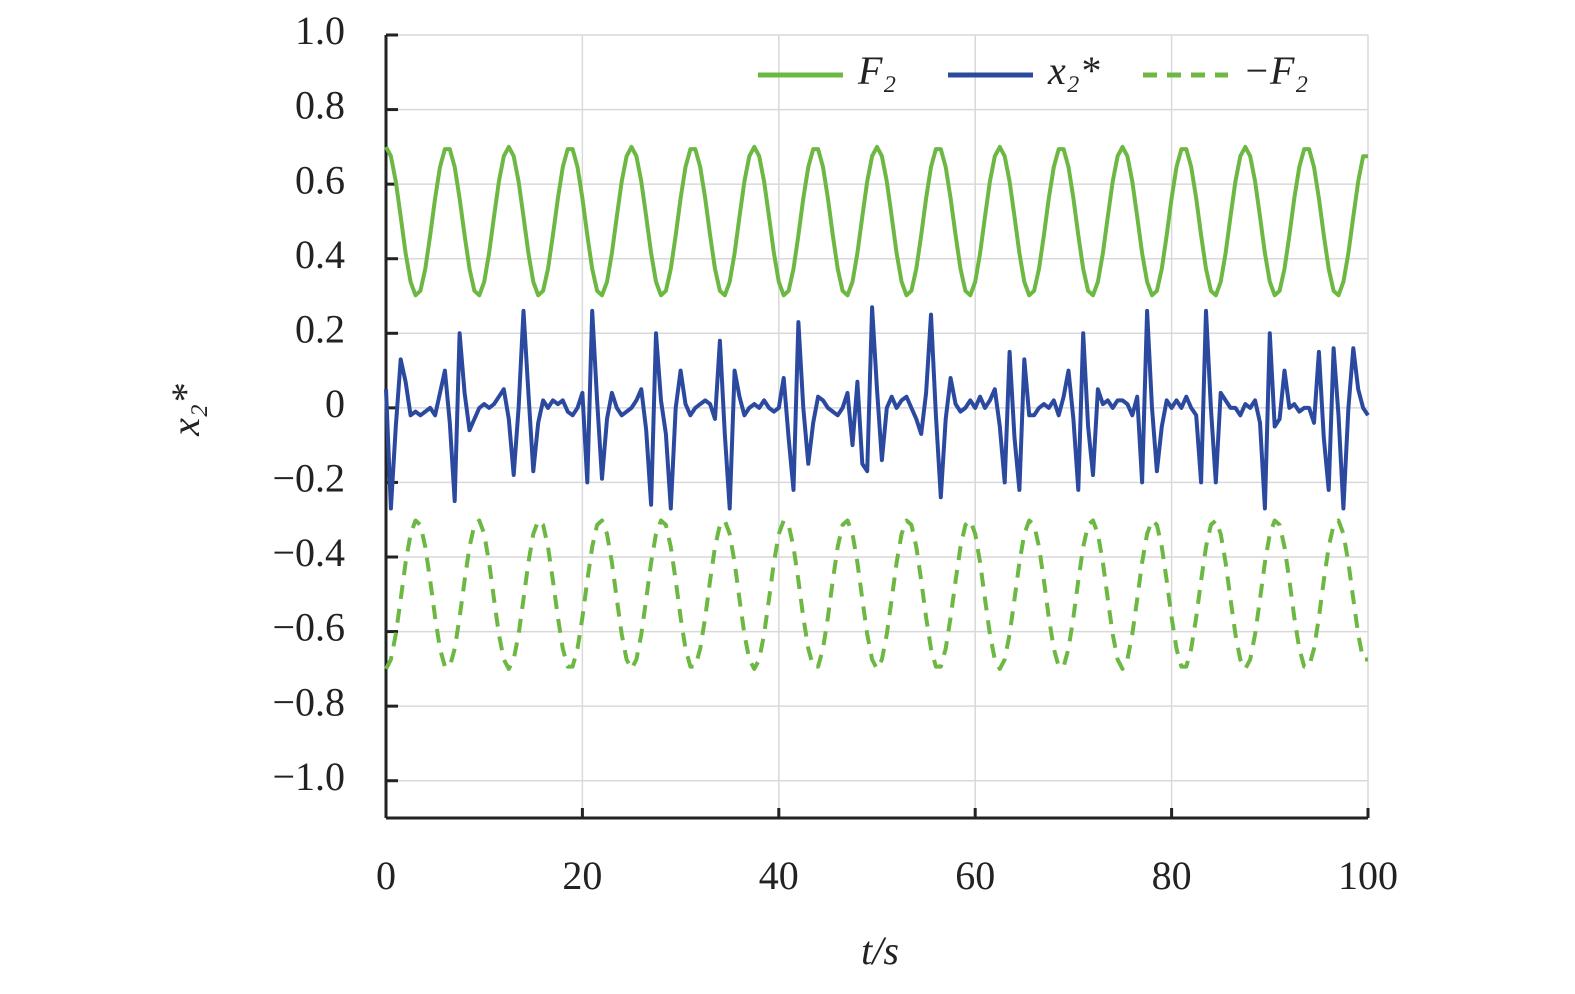 This screenshot has width=1575, height=994. Describe the element at coordinates (1368, 875) in the screenshot. I see `x-tick-label: 100` at that location.